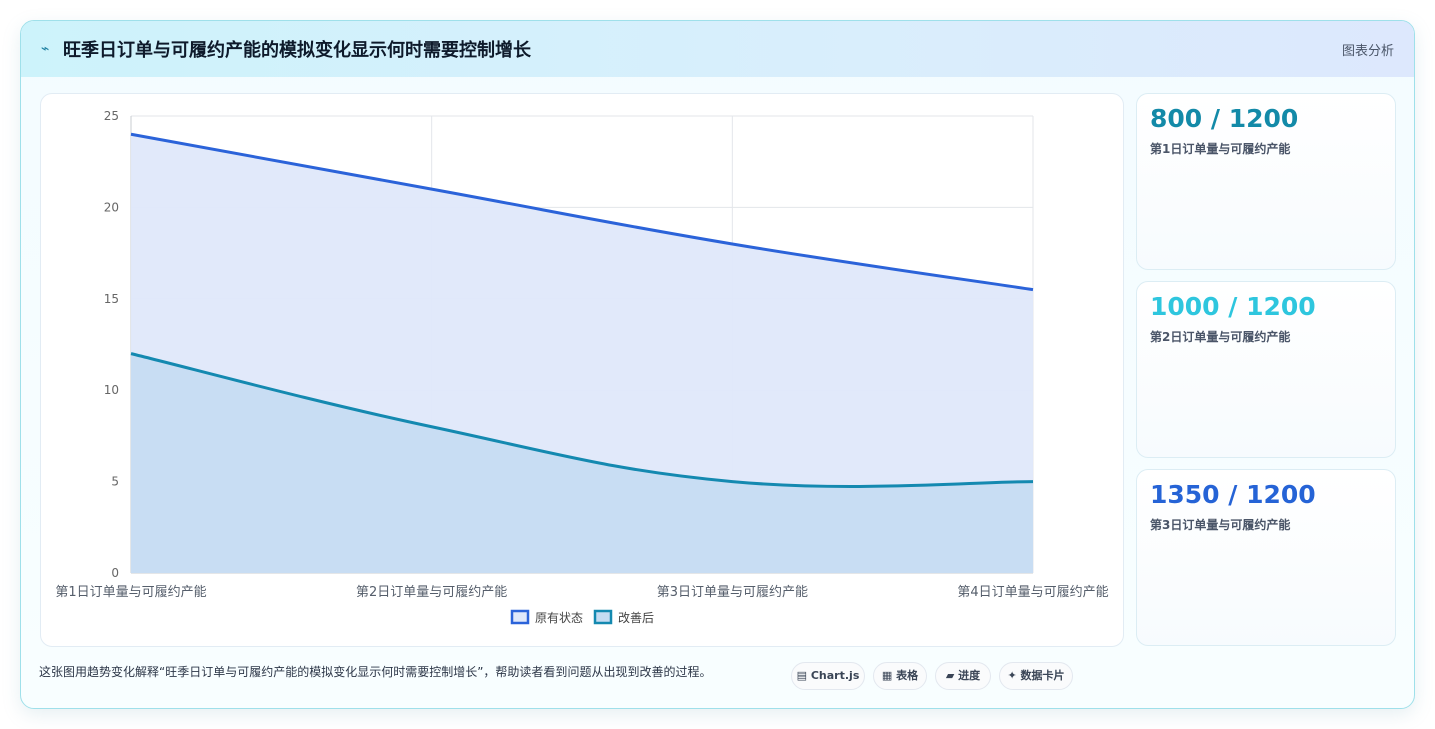 The image size is (1435, 729). I want to click on chip-label: 进度, so click(969, 675).